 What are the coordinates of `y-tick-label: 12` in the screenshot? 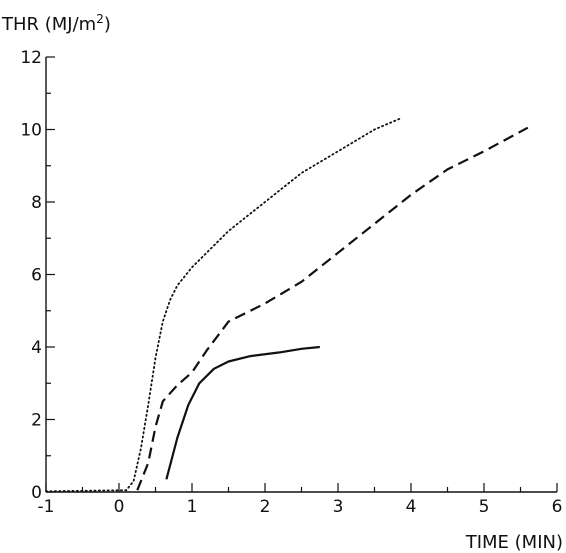 It's located at (31, 58).